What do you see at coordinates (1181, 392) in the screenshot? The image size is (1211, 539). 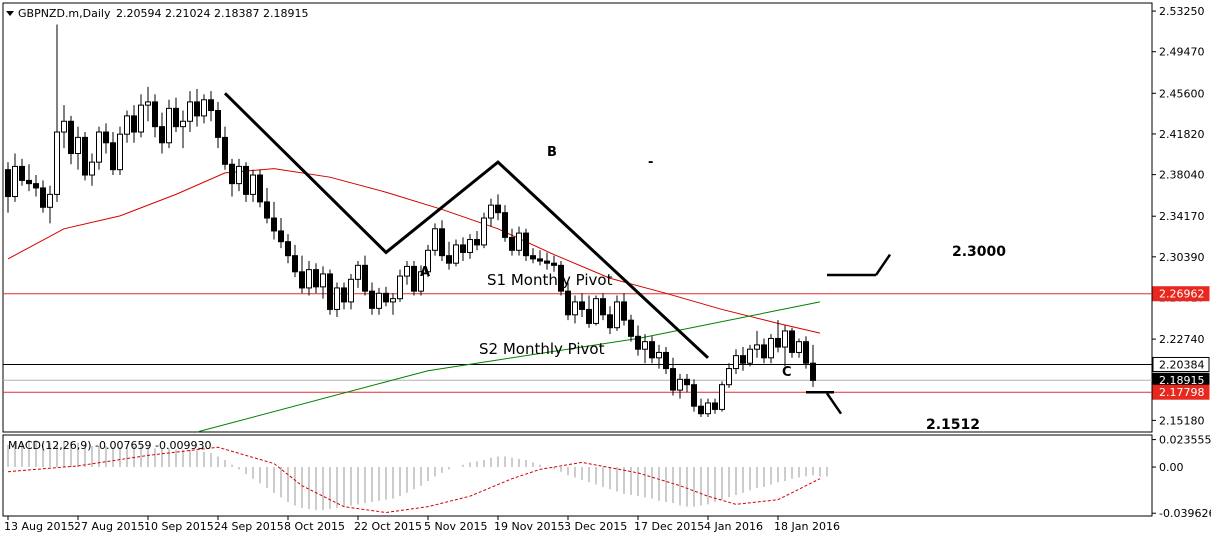 I see `price-badge` at bounding box center [1181, 392].